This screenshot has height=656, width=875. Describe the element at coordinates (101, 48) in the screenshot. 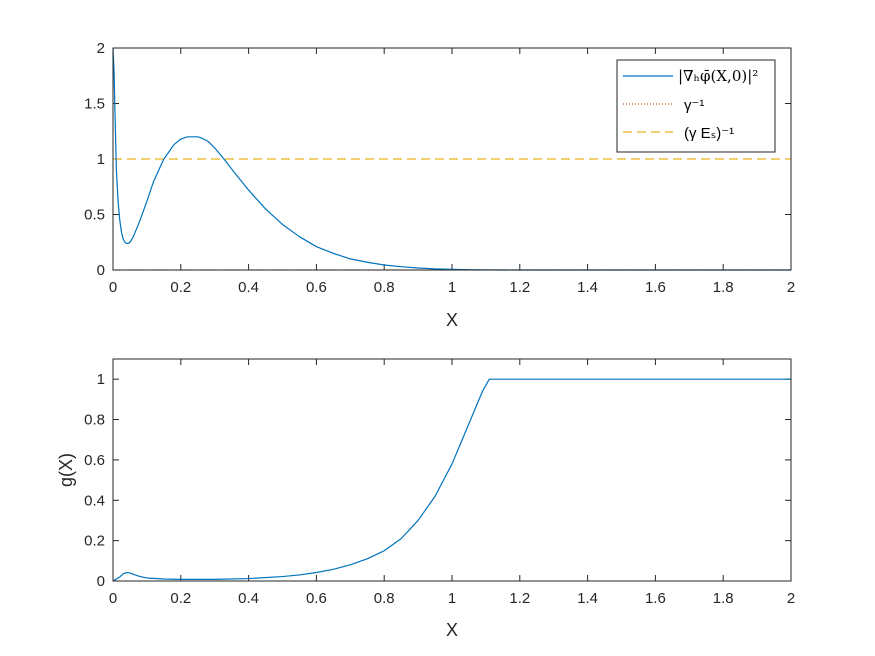

I see `y-tick-label: 2` at that location.